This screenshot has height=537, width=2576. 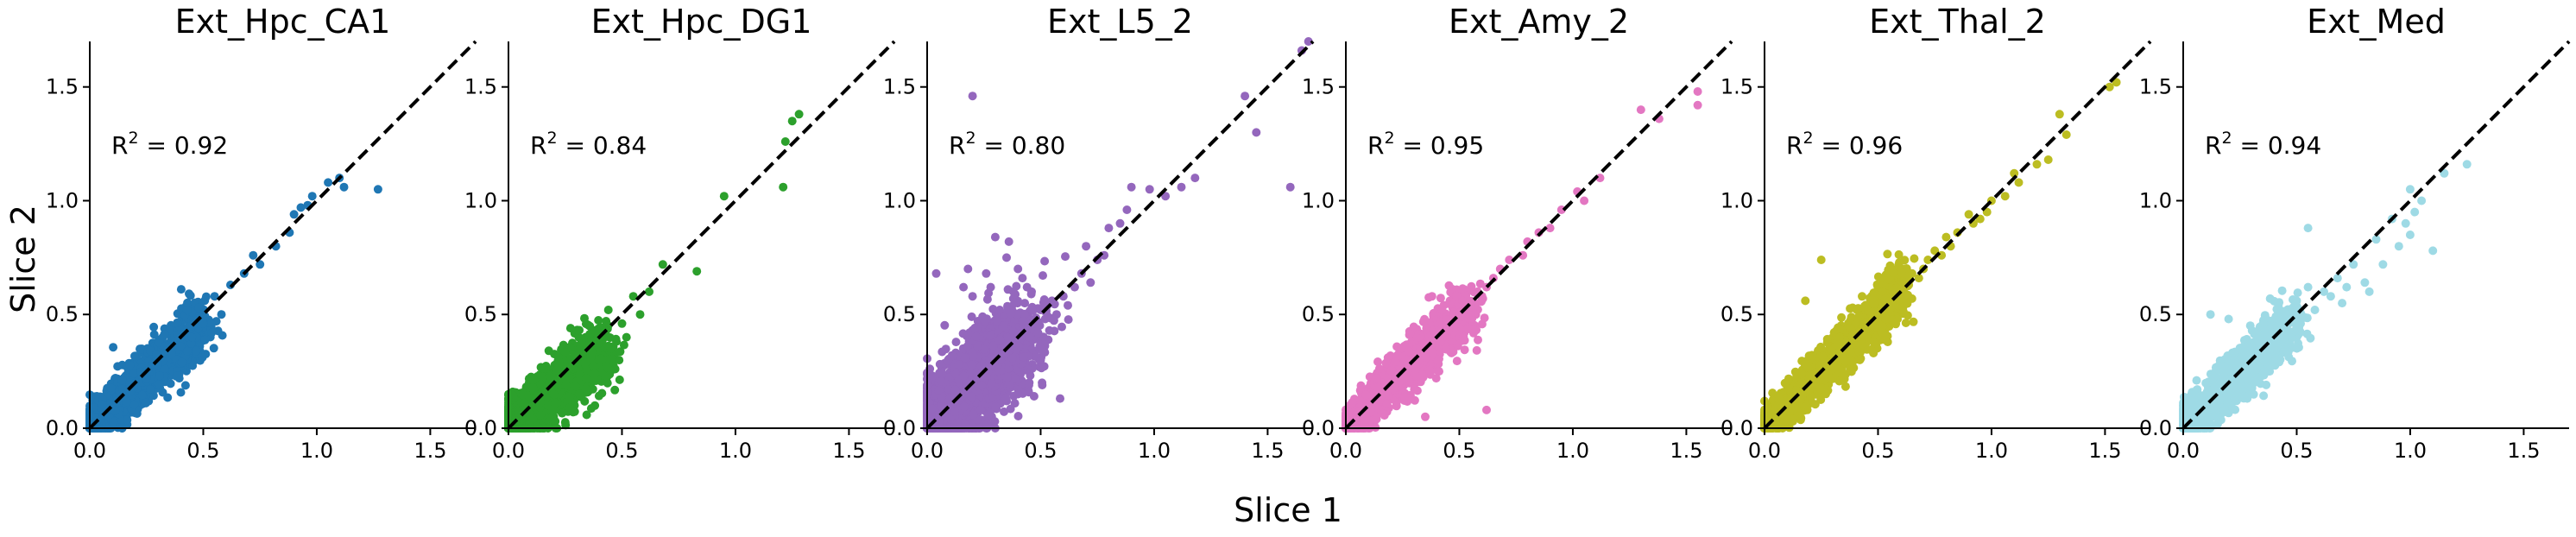 What do you see at coordinates (899, 87) in the screenshot?
I see `y-tick-label: 1.5` at bounding box center [899, 87].